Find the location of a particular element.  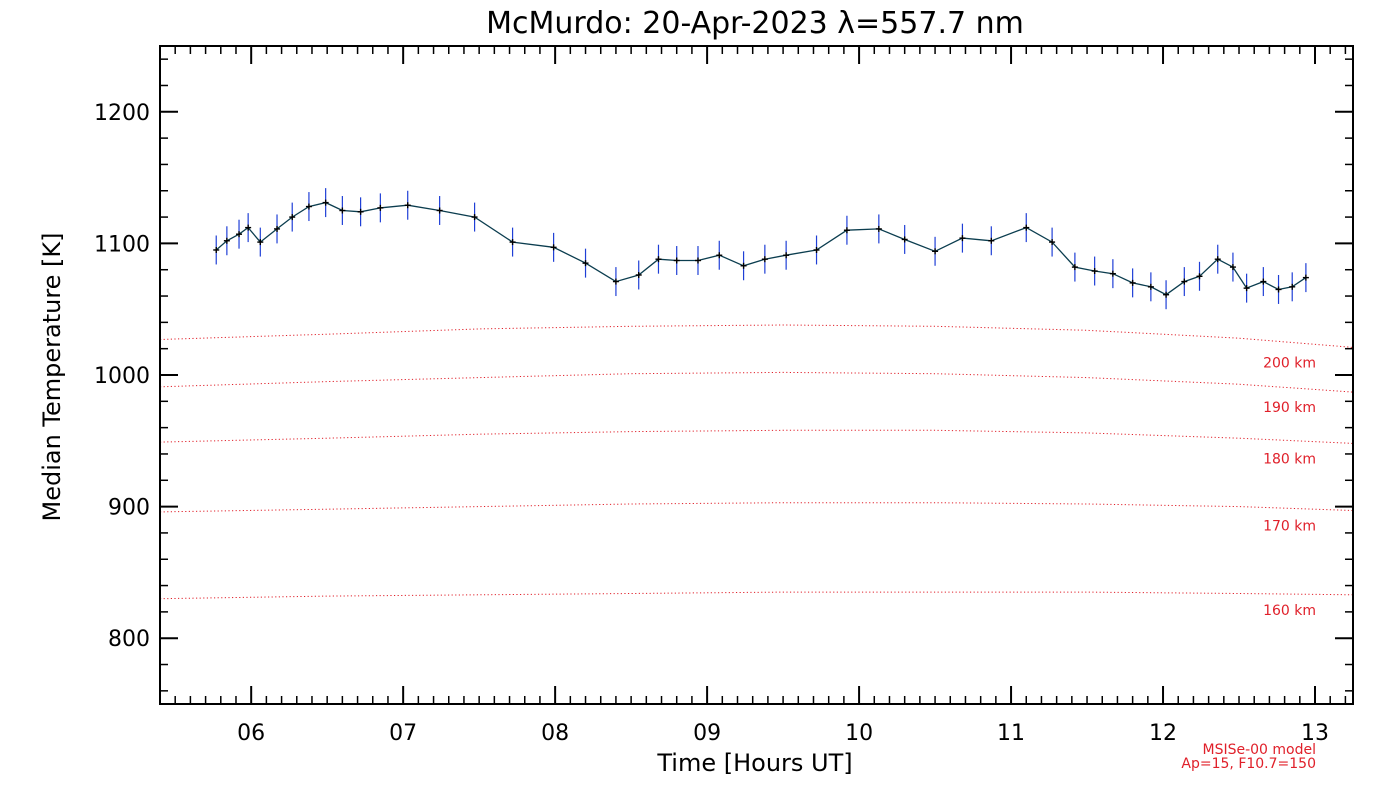

model-curve-label: 170 km is located at coordinates (1289, 527).